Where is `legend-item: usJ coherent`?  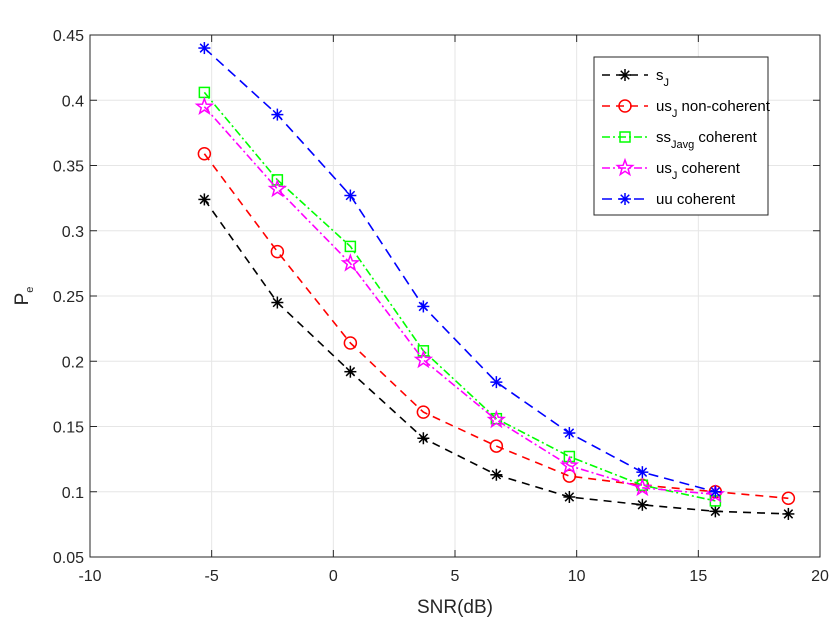 legend-item: usJ coherent is located at coordinates (671, 169).